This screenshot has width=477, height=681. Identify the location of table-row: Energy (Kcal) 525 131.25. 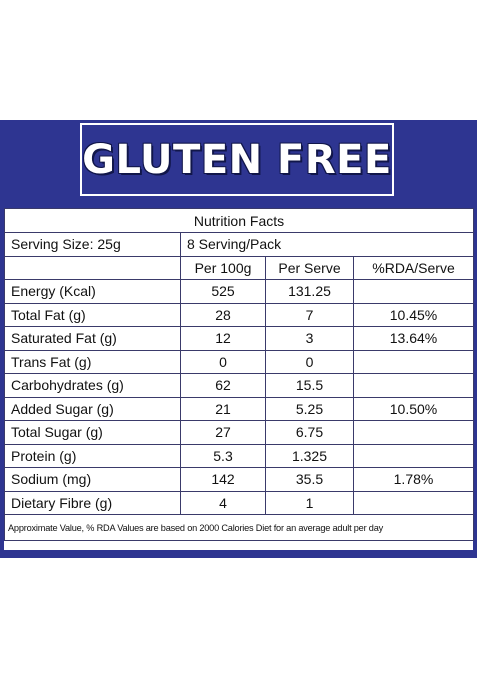
(239, 291).